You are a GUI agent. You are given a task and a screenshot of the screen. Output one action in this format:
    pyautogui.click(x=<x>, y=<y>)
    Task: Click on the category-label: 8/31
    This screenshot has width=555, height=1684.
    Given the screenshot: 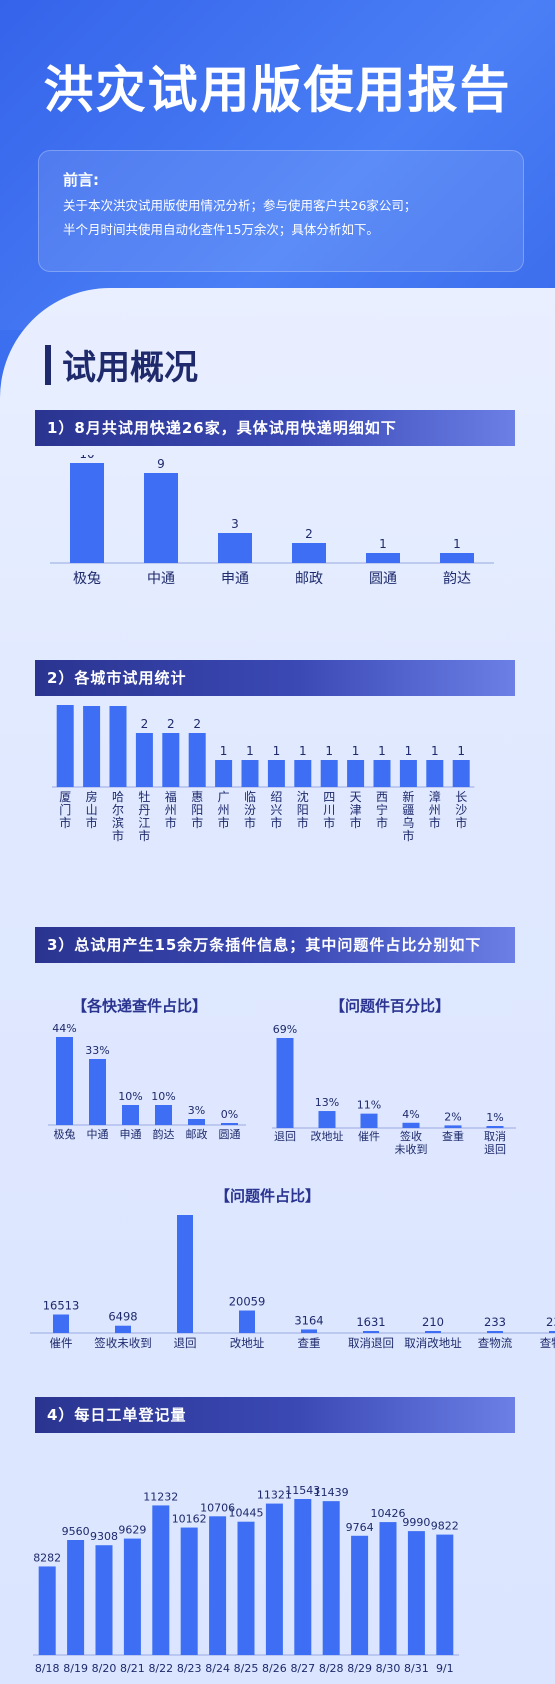 What is the action you would take?
    pyautogui.click(x=416, y=1668)
    